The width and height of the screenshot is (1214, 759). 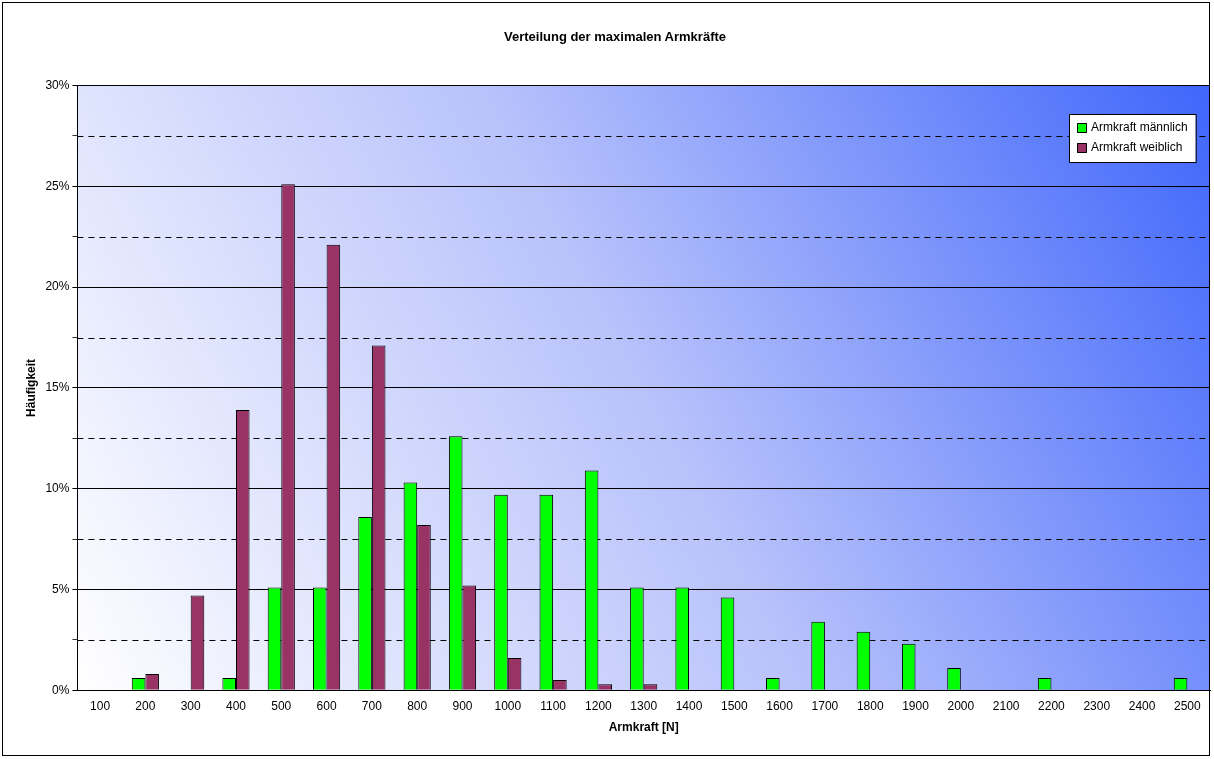 What do you see at coordinates (57, 84) in the screenshot?
I see `y-tick-label: 30%` at bounding box center [57, 84].